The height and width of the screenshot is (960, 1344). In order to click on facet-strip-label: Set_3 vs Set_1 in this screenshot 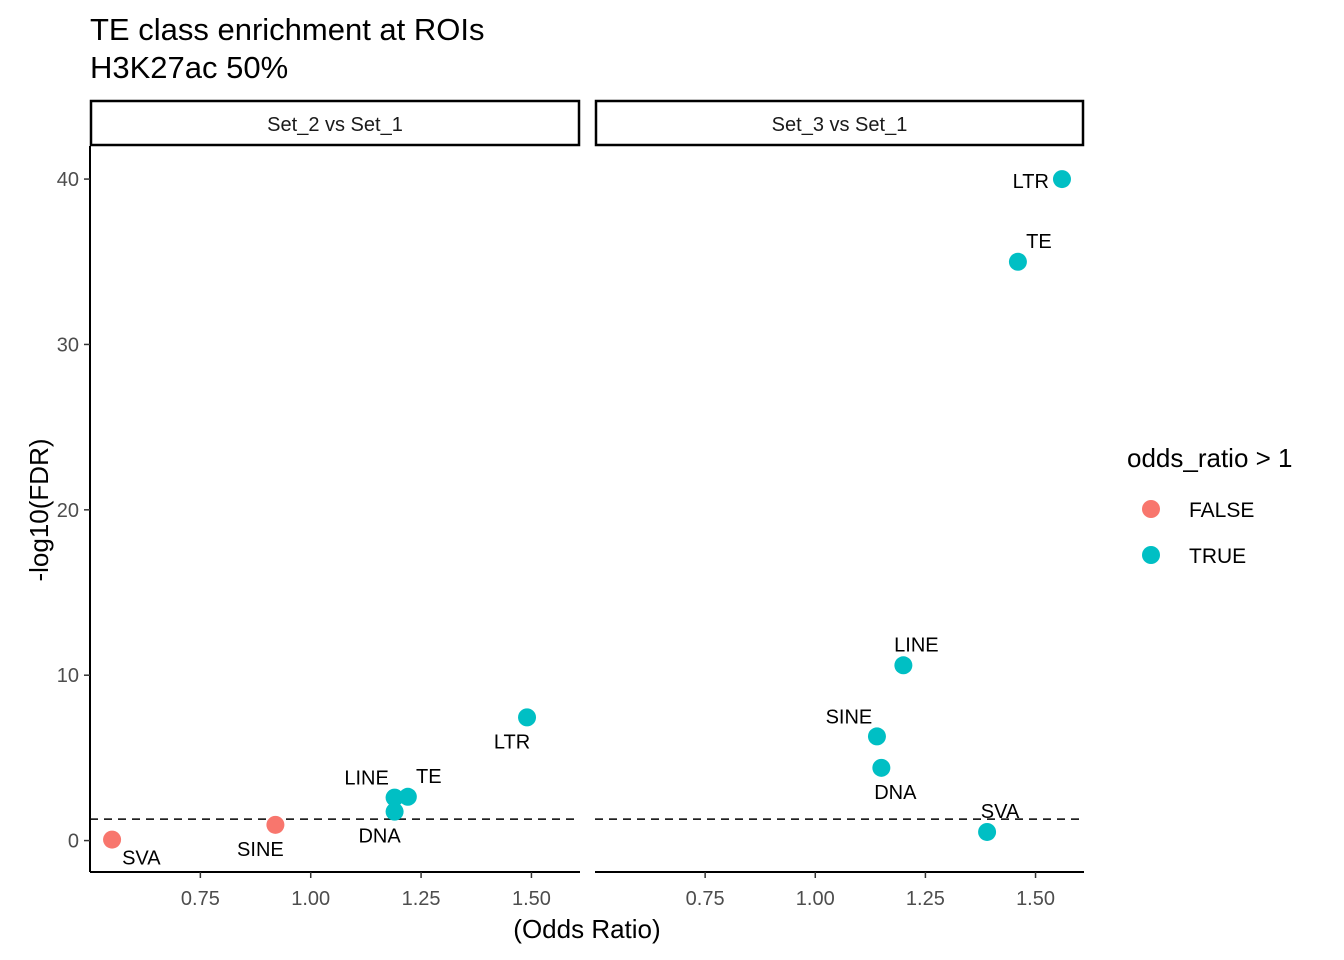, I will do `click(840, 125)`.